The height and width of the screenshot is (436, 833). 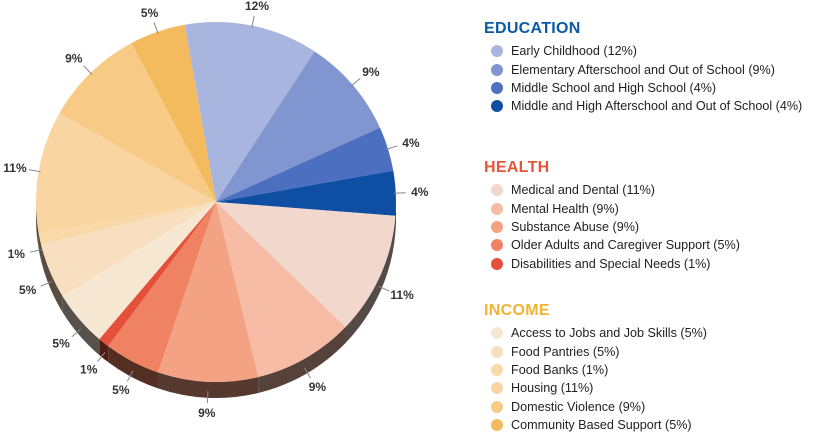 What do you see at coordinates (560, 369) in the screenshot?
I see `legend-label: Food Banks (1%)` at bounding box center [560, 369].